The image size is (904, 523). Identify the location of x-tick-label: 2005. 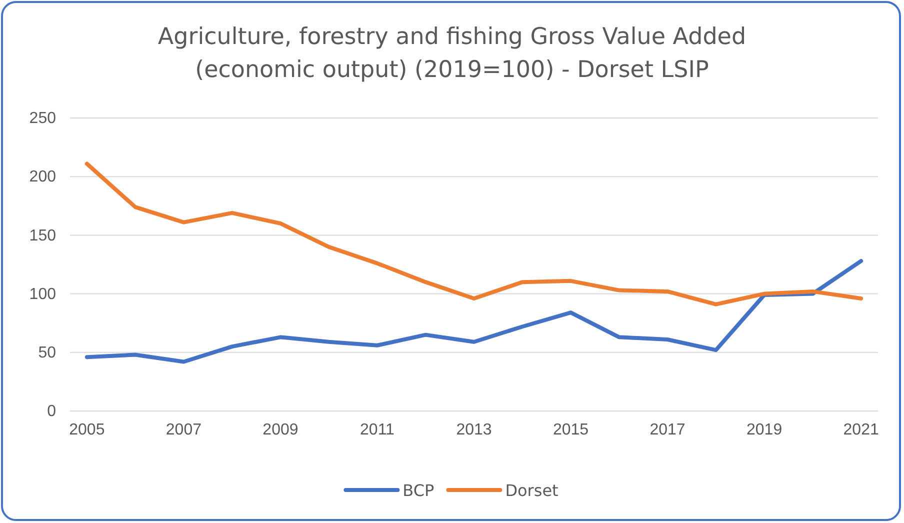
(87, 429).